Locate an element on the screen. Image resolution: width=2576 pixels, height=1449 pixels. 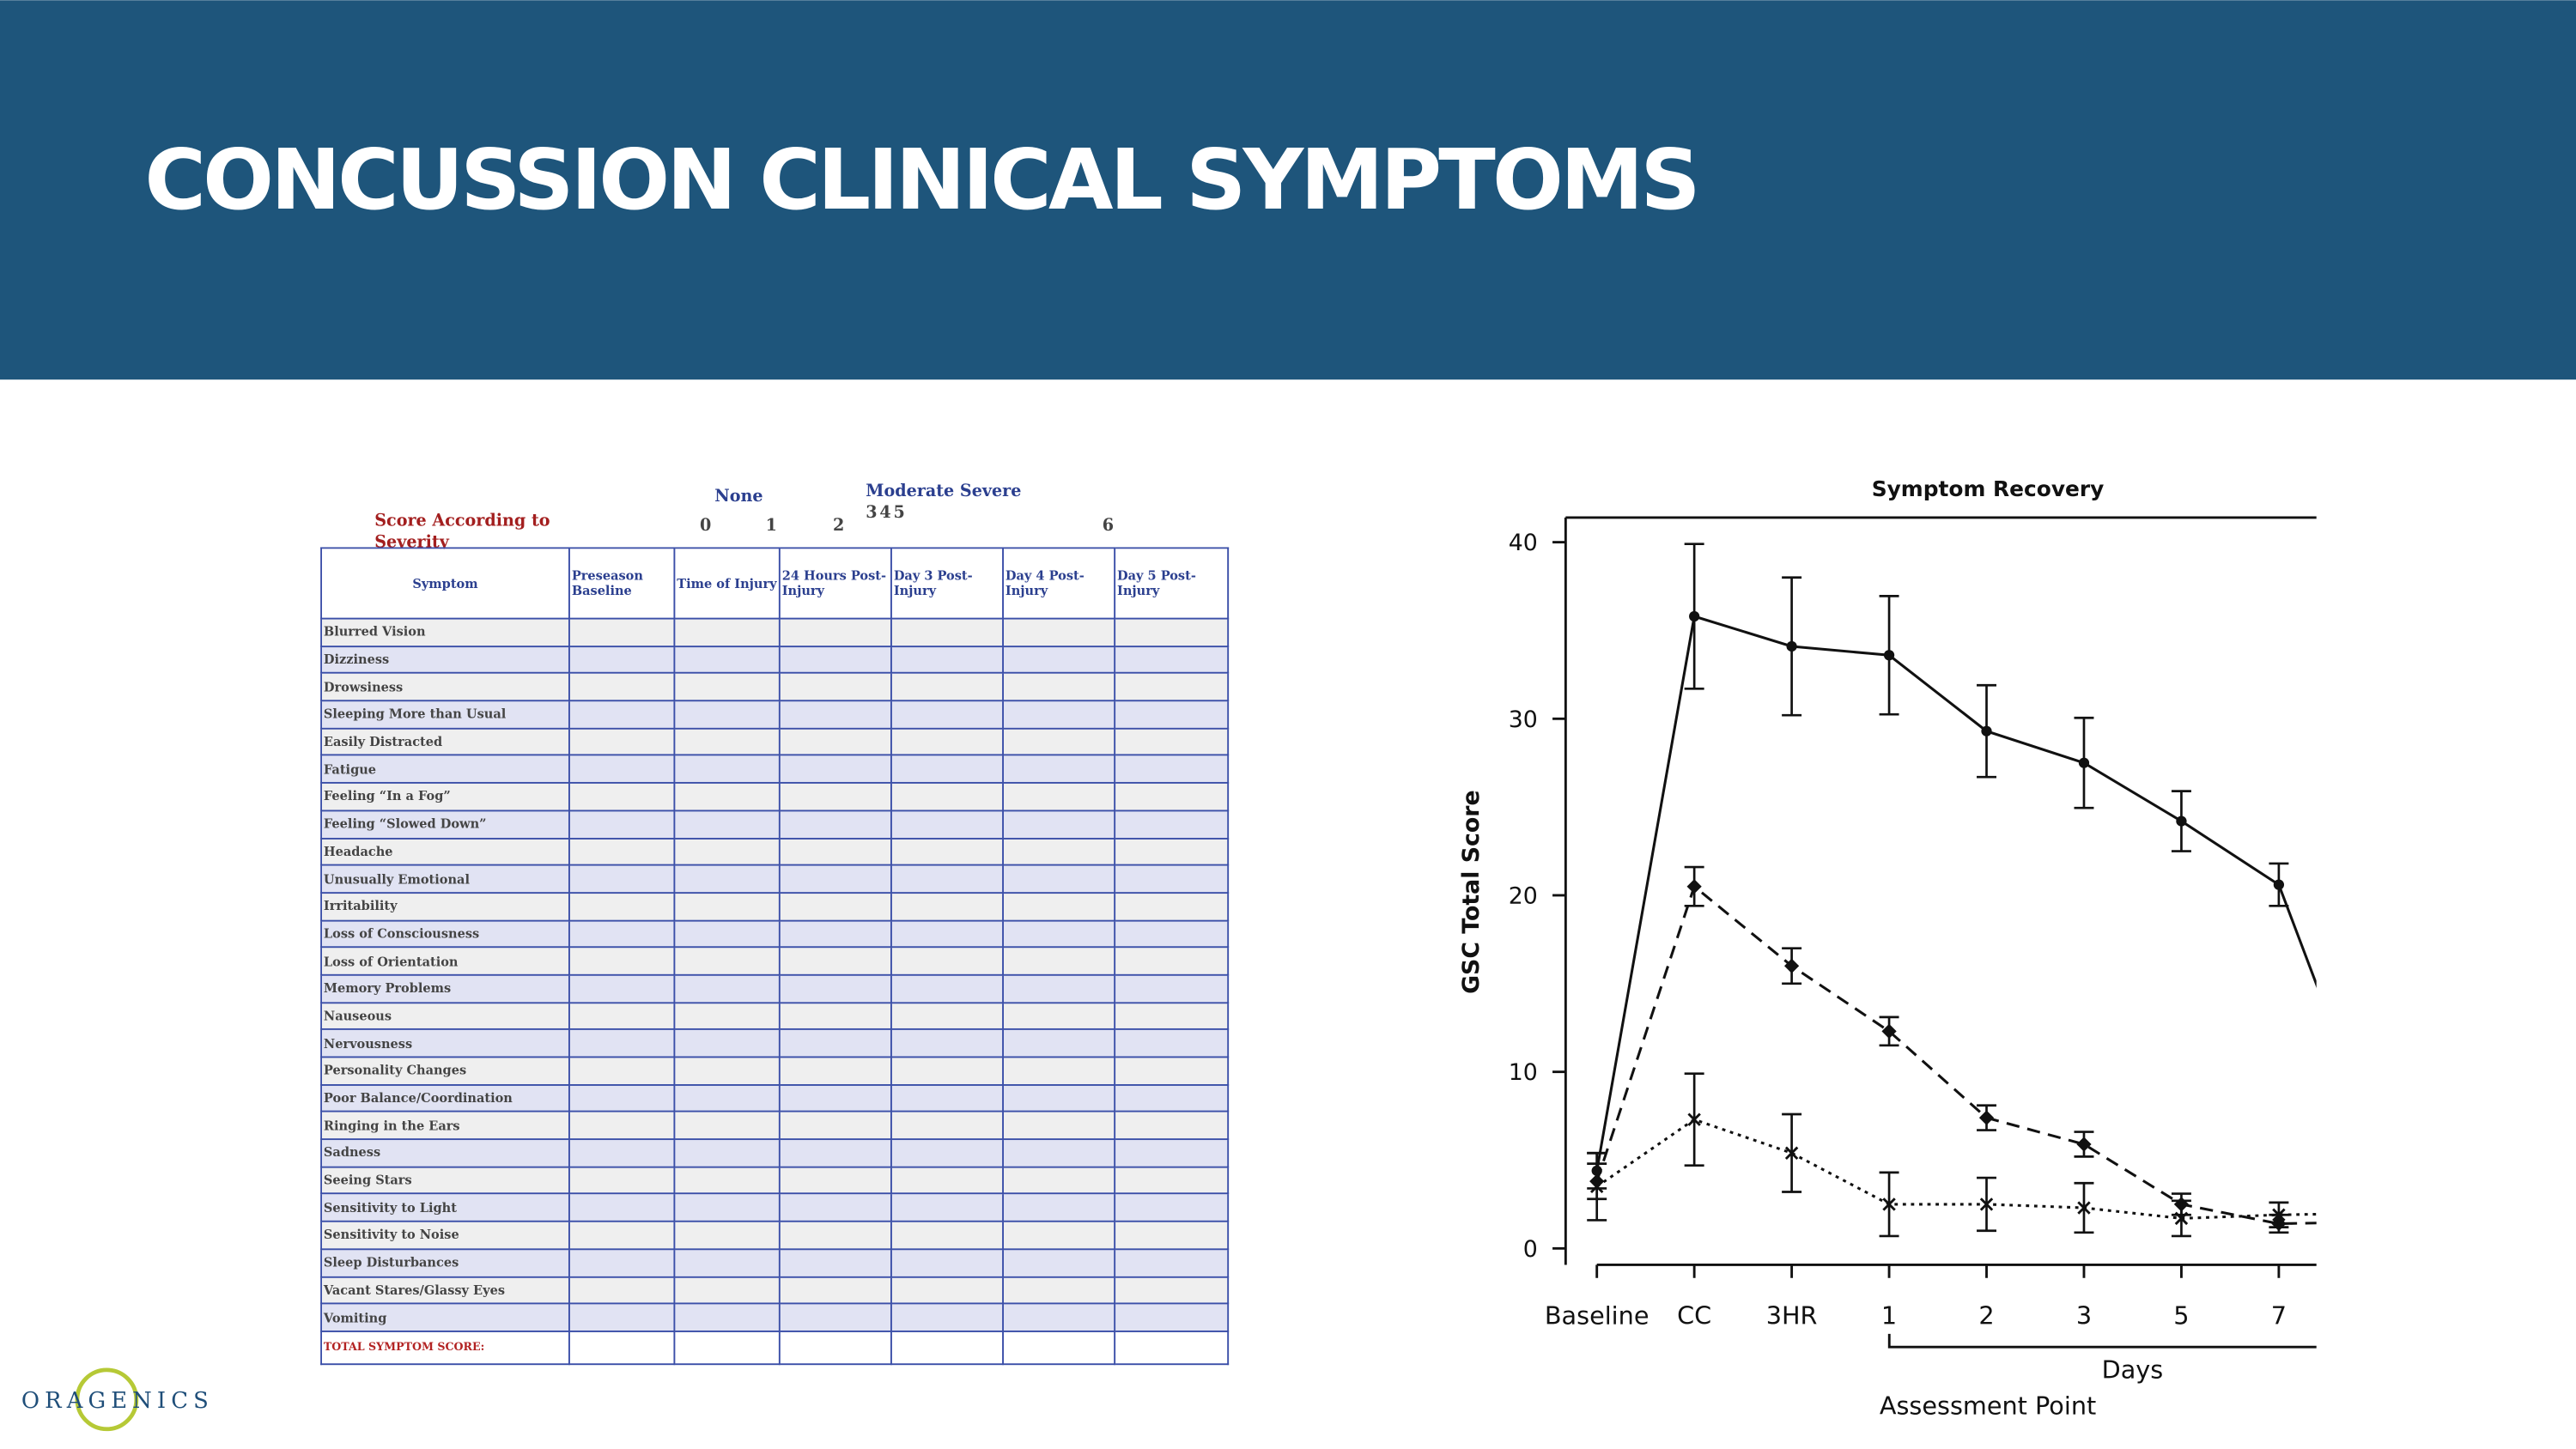
row-label: Sleeping More than Usual is located at coordinates (445, 715).